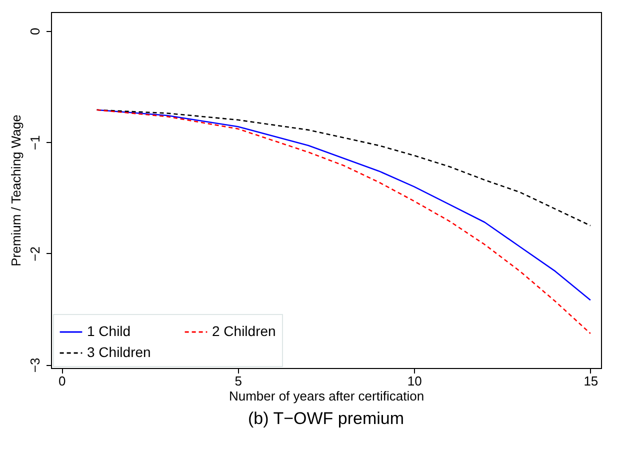  What do you see at coordinates (414, 381) in the screenshot?
I see `x-tick-label: 10` at bounding box center [414, 381].